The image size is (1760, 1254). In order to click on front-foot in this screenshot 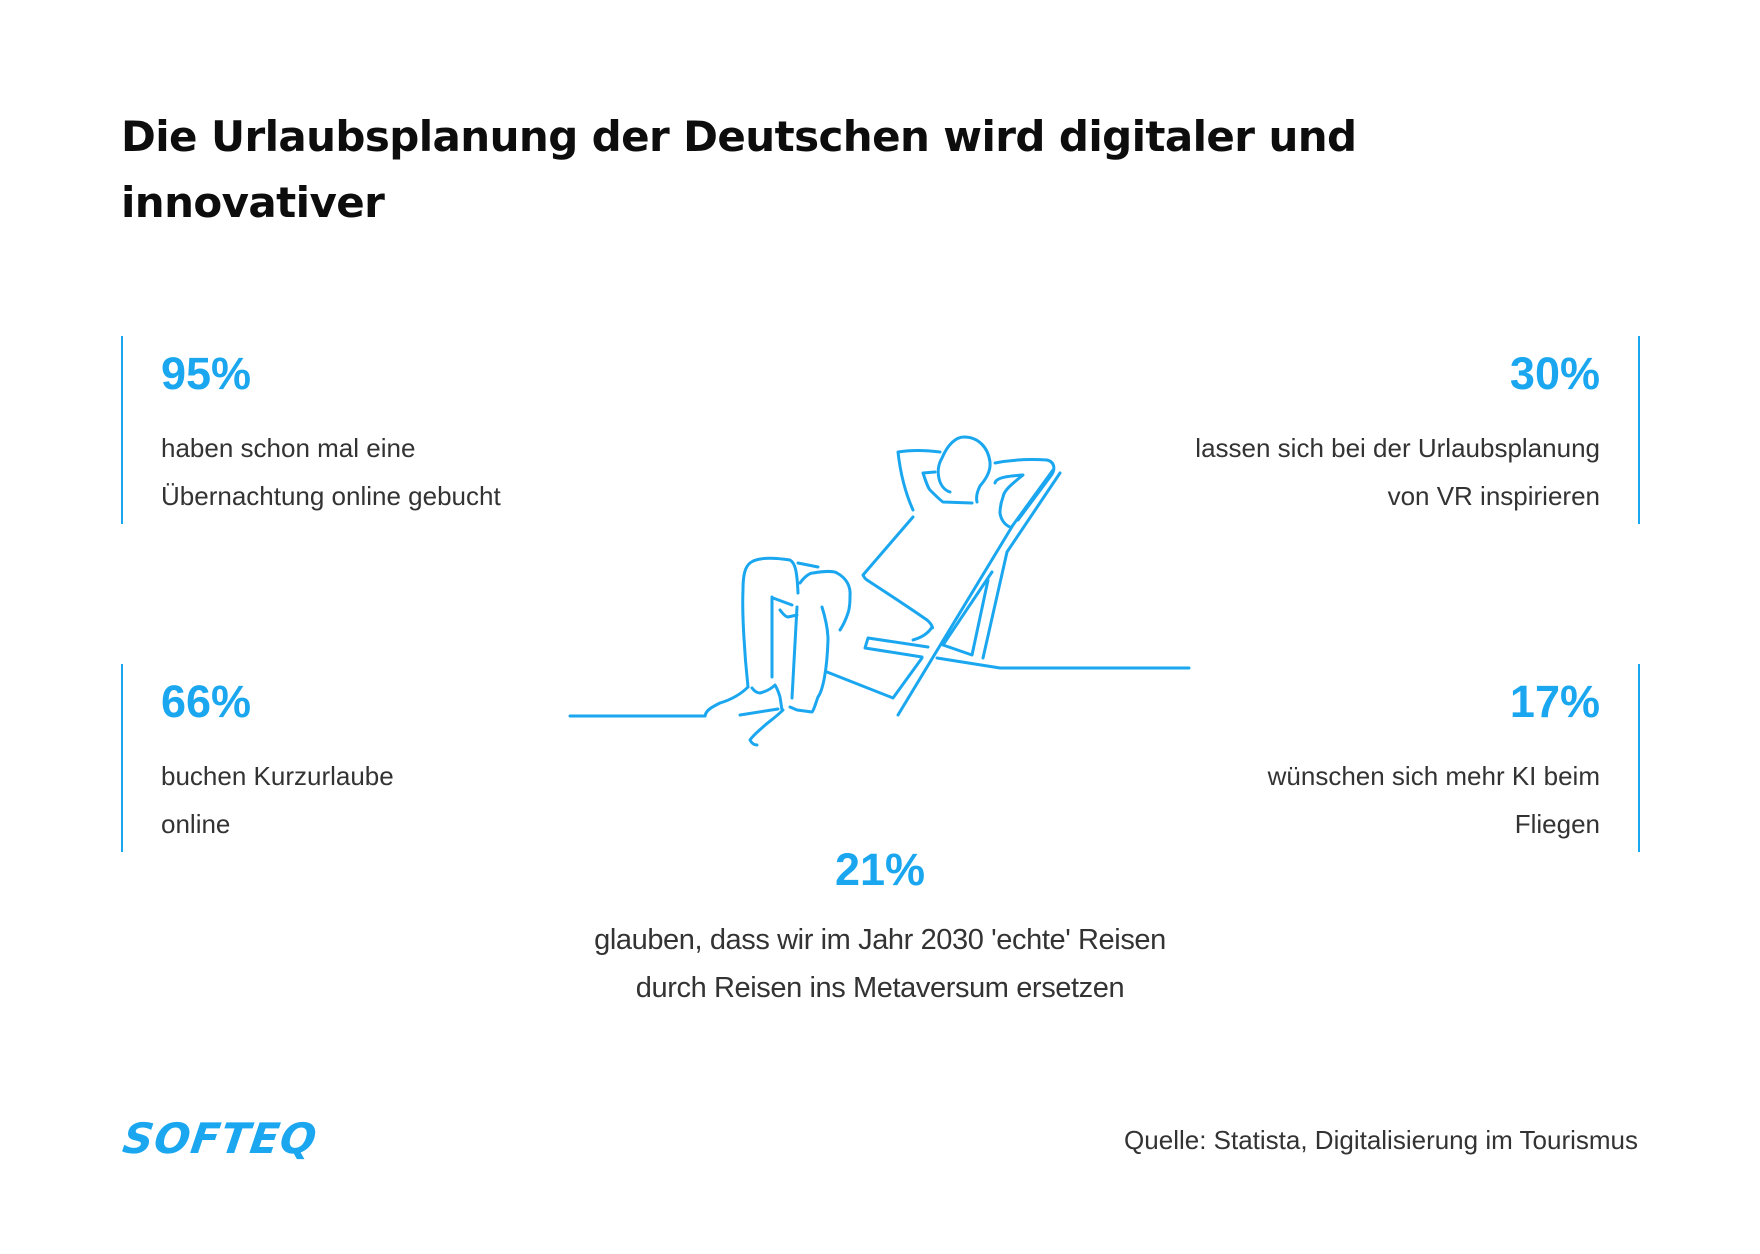, I will do `click(766, 727)`.